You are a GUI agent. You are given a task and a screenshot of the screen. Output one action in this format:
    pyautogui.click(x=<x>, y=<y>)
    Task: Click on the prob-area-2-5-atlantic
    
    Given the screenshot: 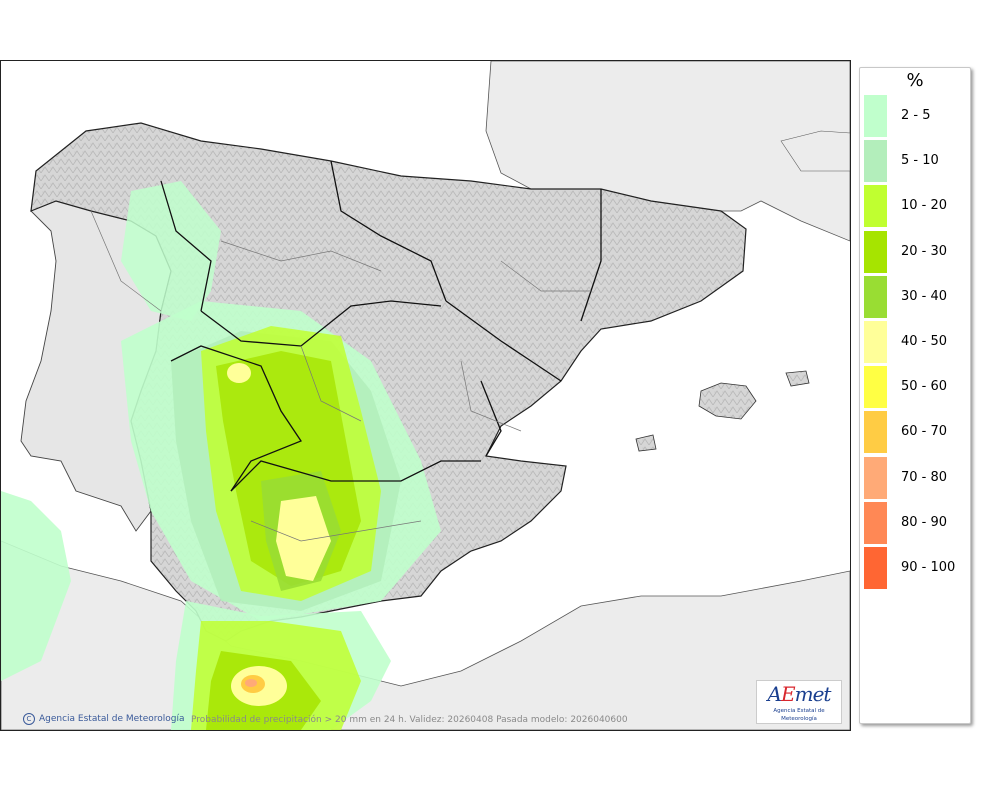 What is the action you would take?
    pyautogui.click(x=36, y=586)
    